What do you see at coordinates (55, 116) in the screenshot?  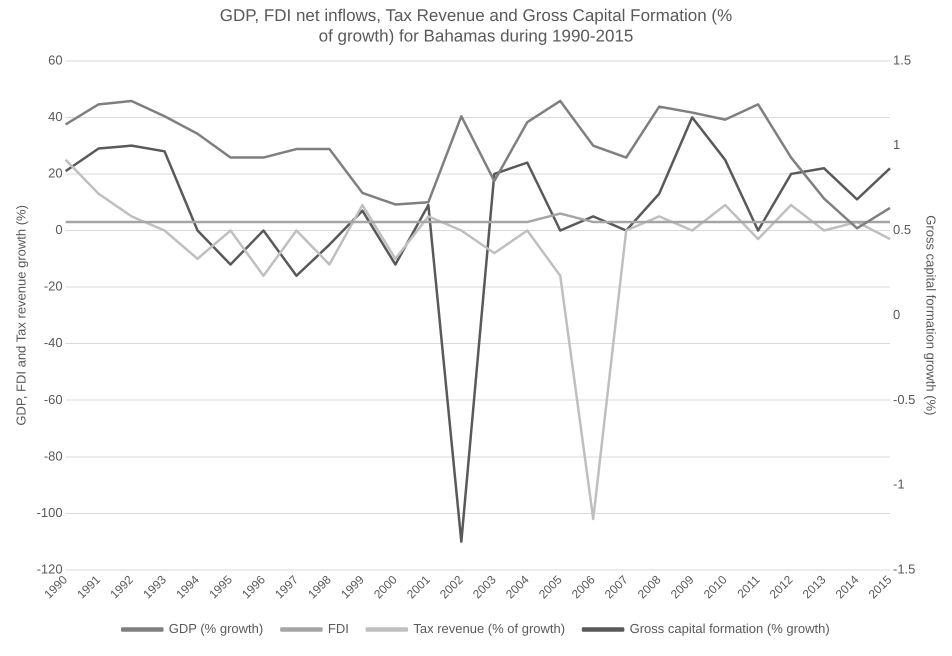 I see `y-tick-label: 40` at bounding box center [55, 116].